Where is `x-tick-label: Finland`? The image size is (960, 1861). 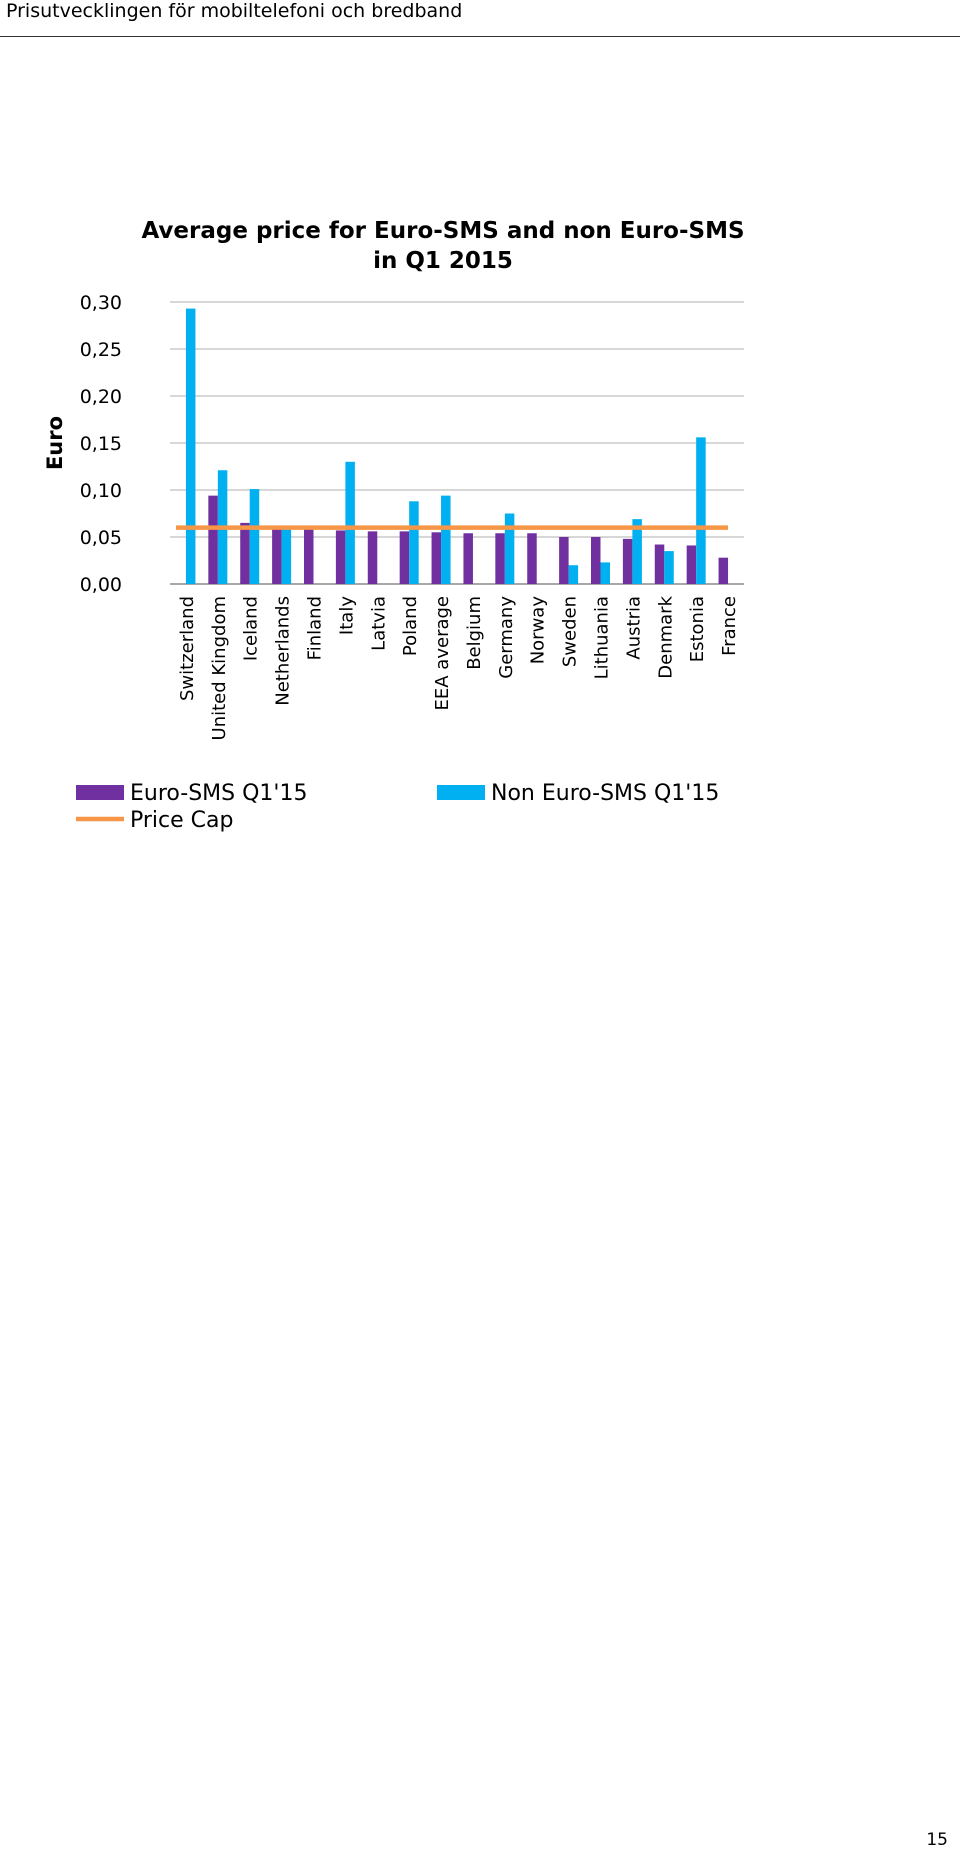 x-tick-label: Finland is located at coordinates (315, 628).